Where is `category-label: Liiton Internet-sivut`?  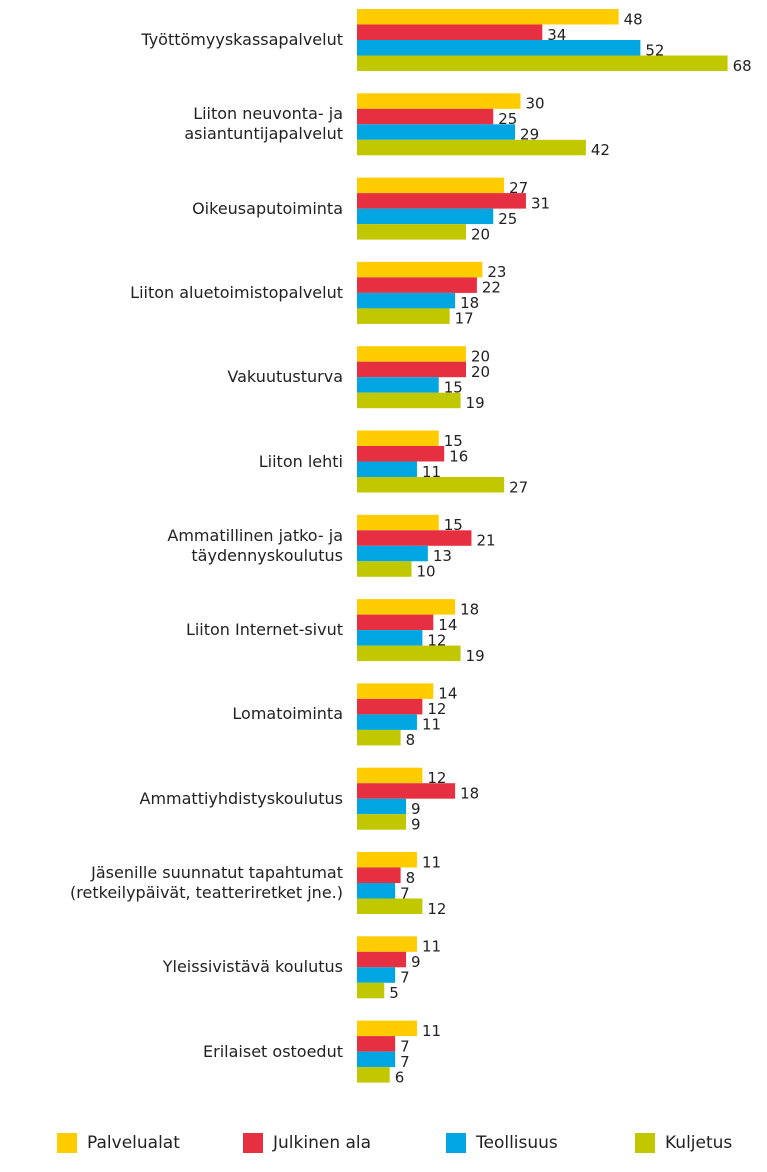 category-label: Liiton Internet-sivut is located at coordinates (264, 630).